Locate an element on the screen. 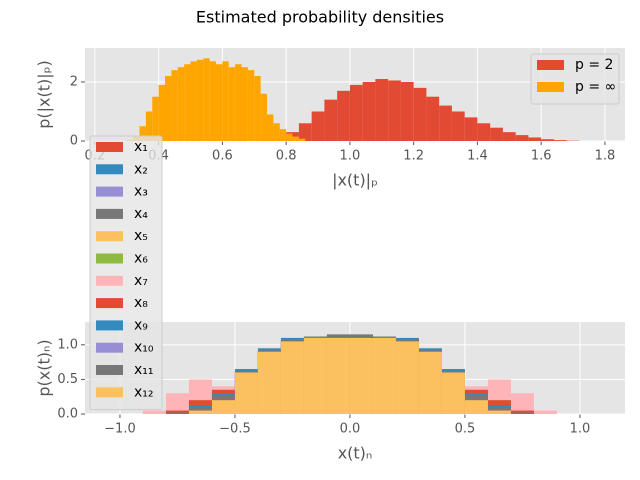 Image resolution: width=640 pixels, height=480 pixels. legend-label: x₁ is located at coordinates (141, 147).